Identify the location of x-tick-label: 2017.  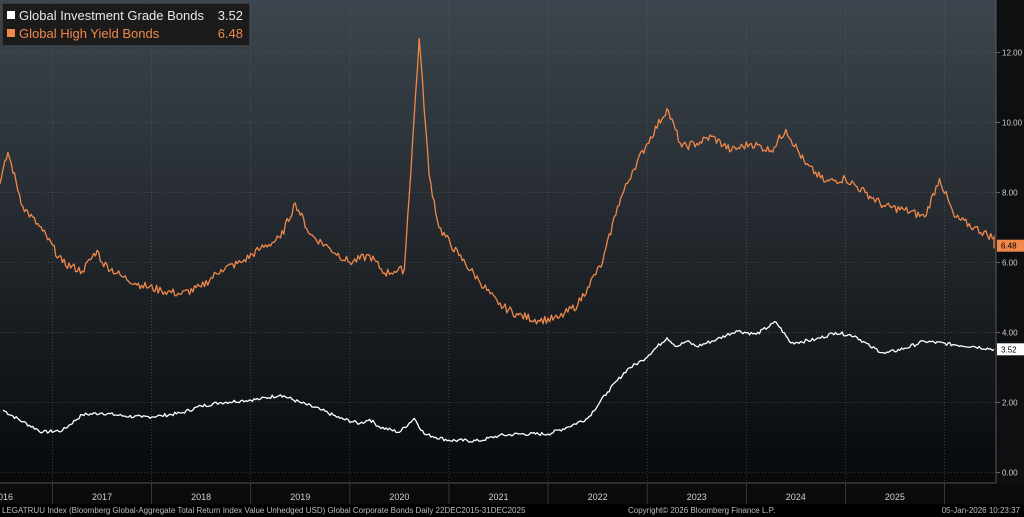
(102, 497).